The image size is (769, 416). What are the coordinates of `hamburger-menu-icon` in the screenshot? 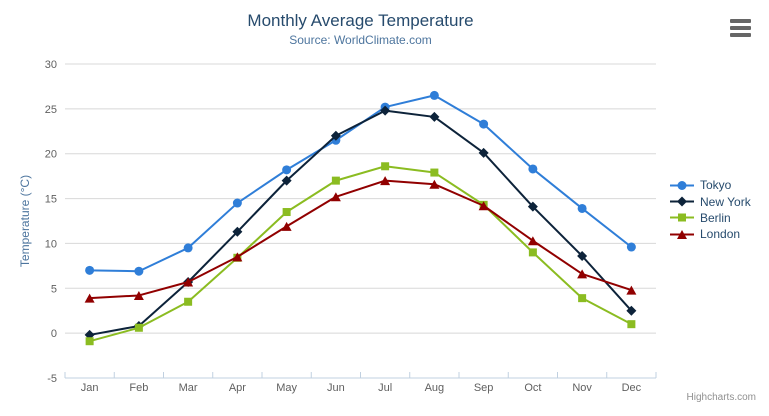 It's located at (740, 28).